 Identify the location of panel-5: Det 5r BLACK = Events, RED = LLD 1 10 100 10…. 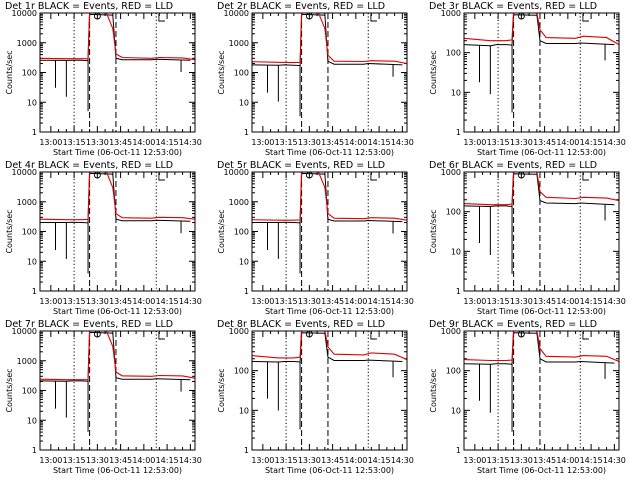
(315, 238).